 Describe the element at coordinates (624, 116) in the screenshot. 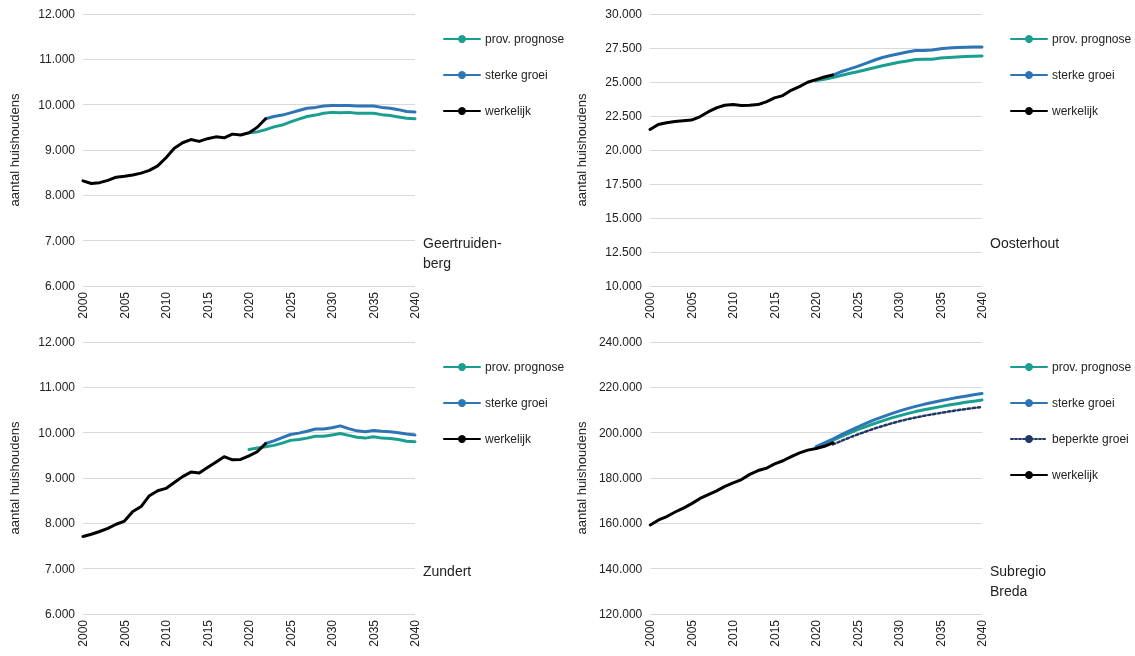

I see `y-tick-label: 22.500` at that location.